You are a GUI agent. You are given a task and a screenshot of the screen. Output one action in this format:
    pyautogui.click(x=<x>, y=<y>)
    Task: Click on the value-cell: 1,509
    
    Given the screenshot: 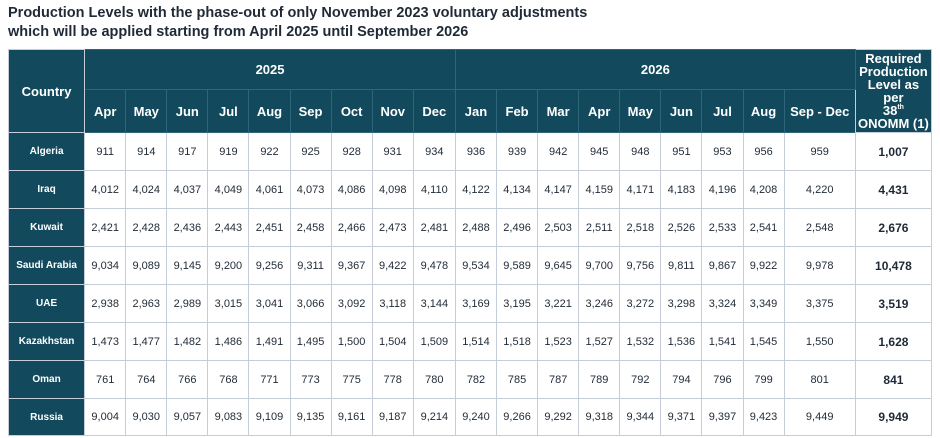 What is the action you would take?
    pyautogui.click(x=434, y=341)
    